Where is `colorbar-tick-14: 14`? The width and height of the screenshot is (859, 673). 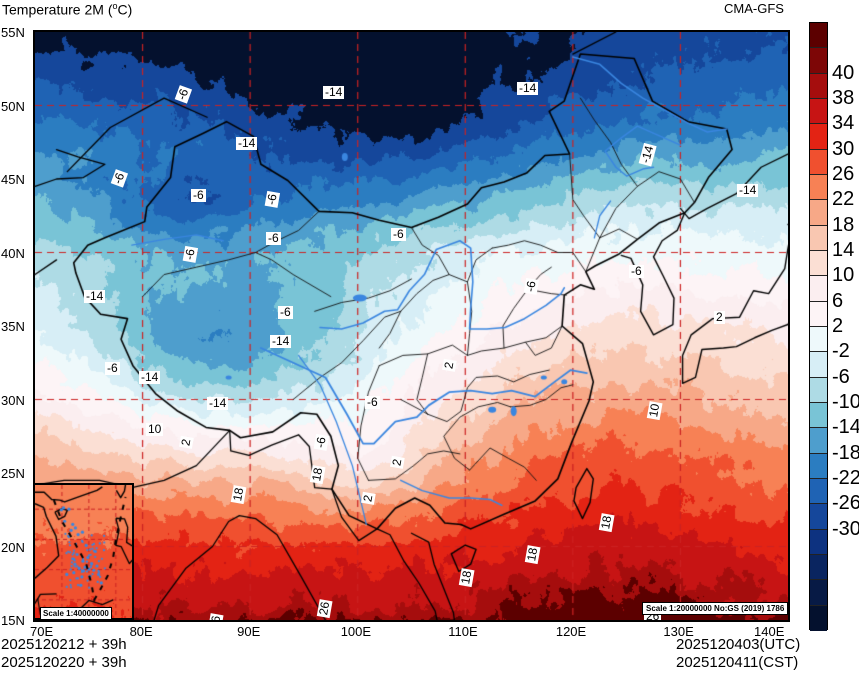 colorbar-tick-14: 14 is located at coordinates (843, 250).